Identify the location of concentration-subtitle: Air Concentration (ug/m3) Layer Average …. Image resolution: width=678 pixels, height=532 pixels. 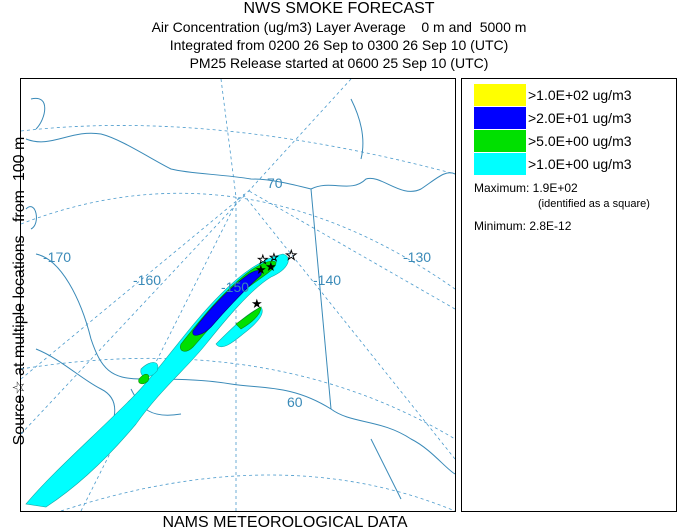
(339, 27).